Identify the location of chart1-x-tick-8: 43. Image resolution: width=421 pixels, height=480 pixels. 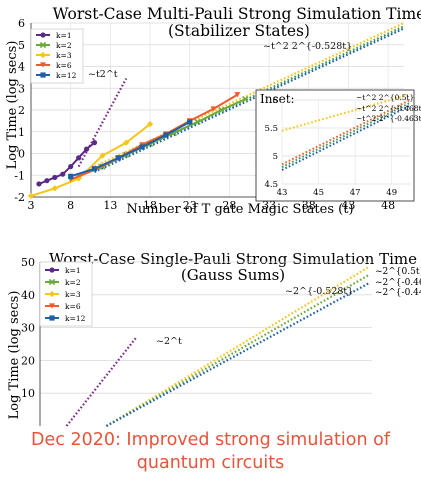
(348, 205).